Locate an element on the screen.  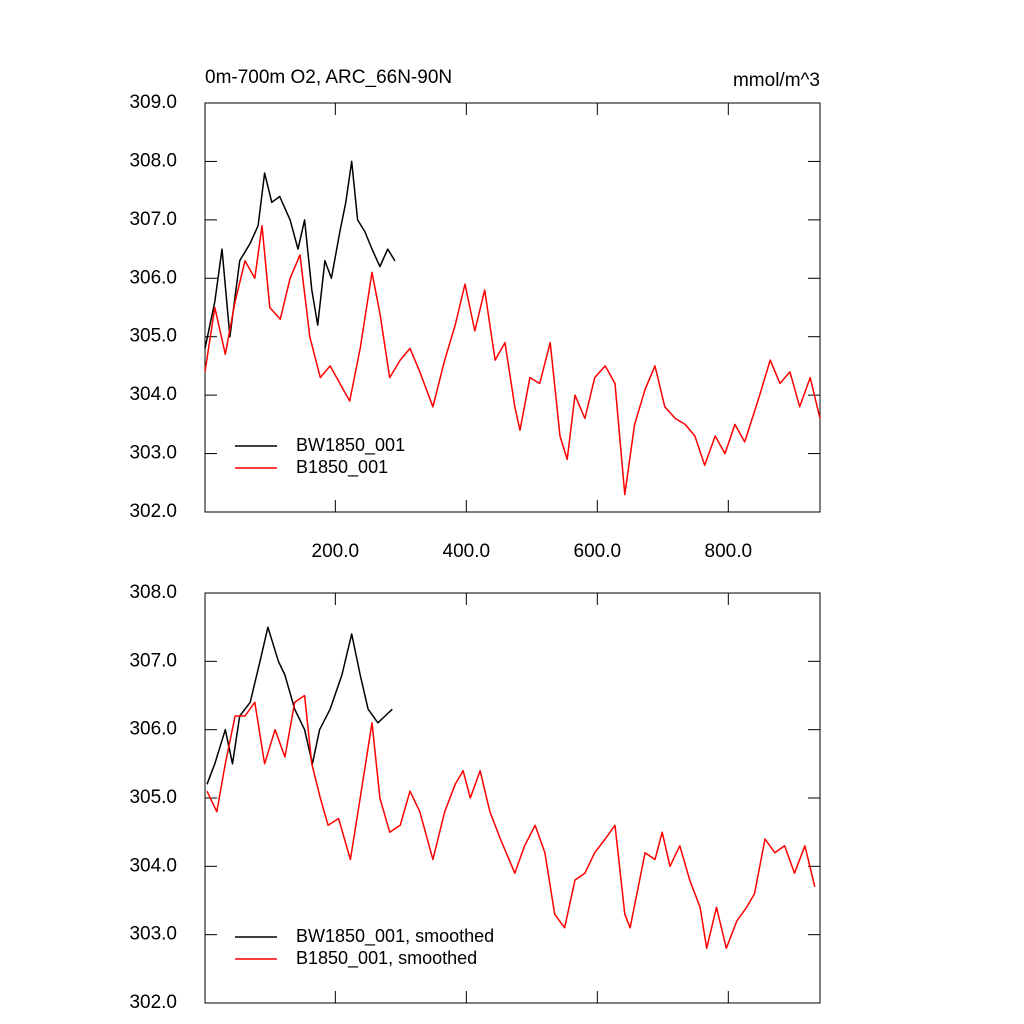
units-label: mmol/m^3 is located at coordinates (776, 80).